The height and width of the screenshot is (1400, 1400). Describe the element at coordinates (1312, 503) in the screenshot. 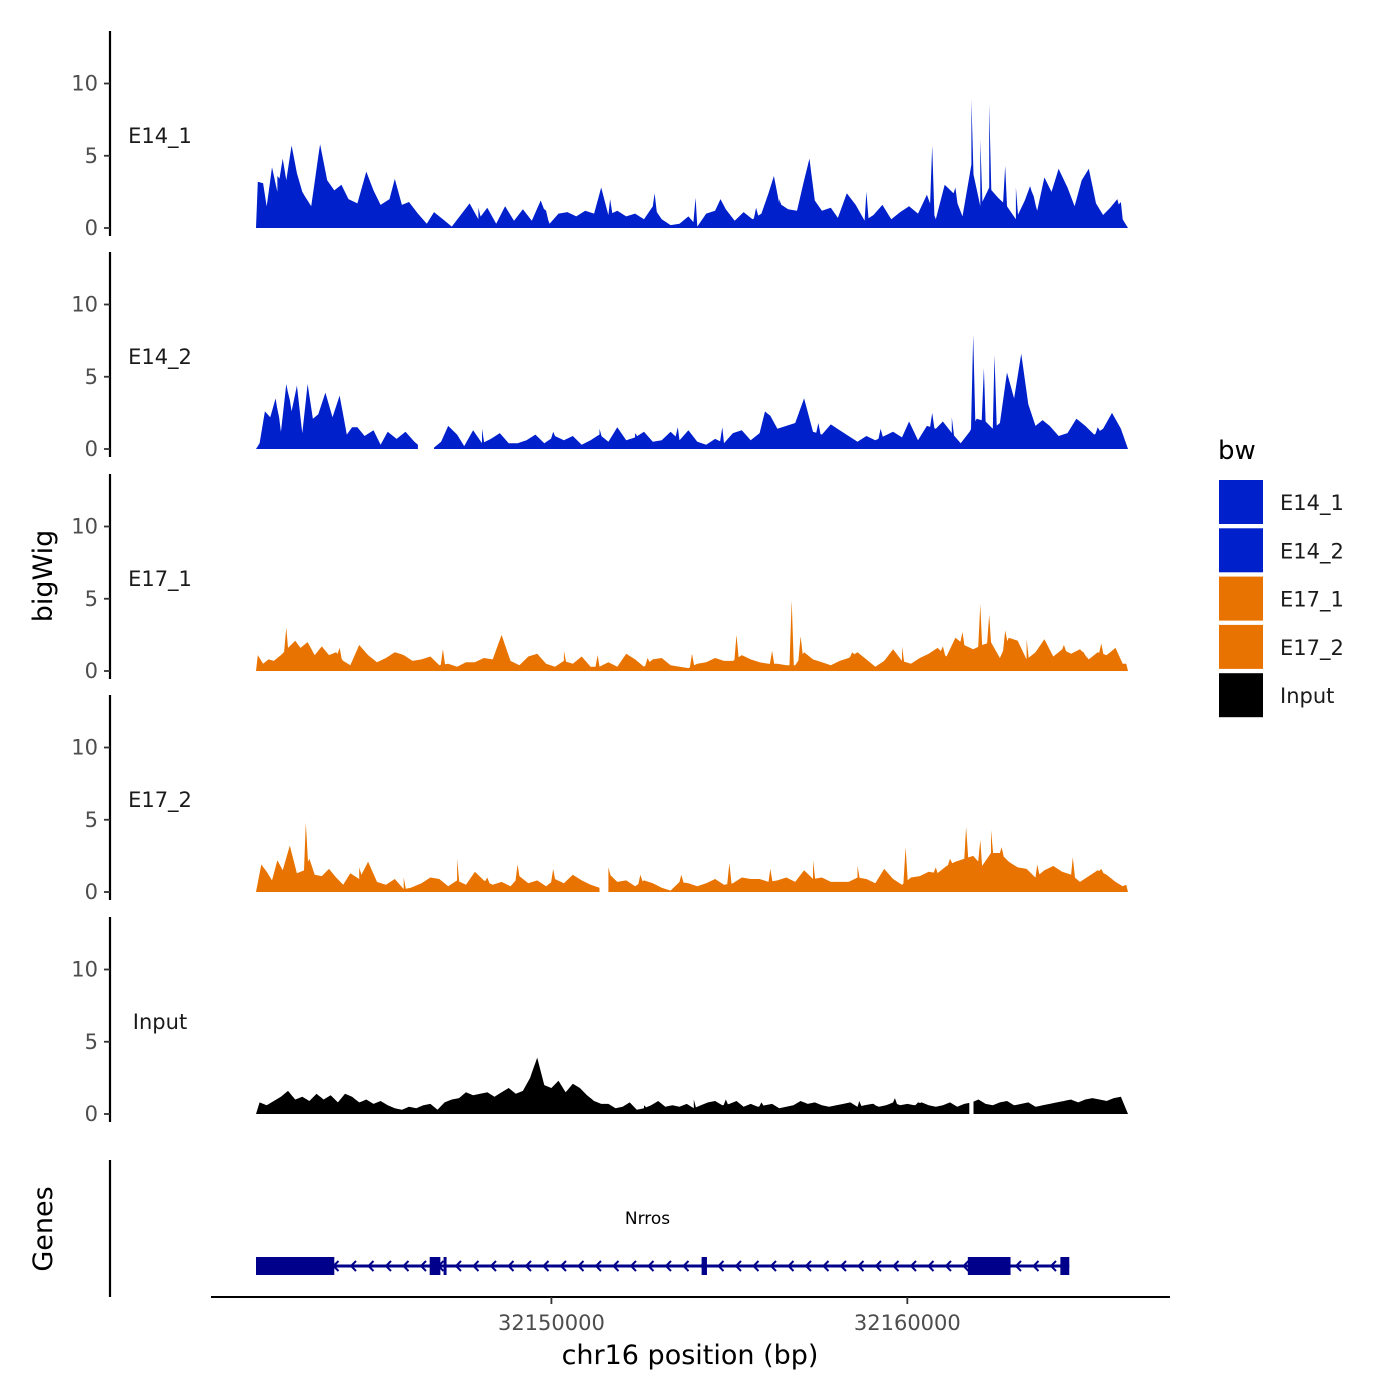

I see `legend-label-E14_1: E14_1` at that location.